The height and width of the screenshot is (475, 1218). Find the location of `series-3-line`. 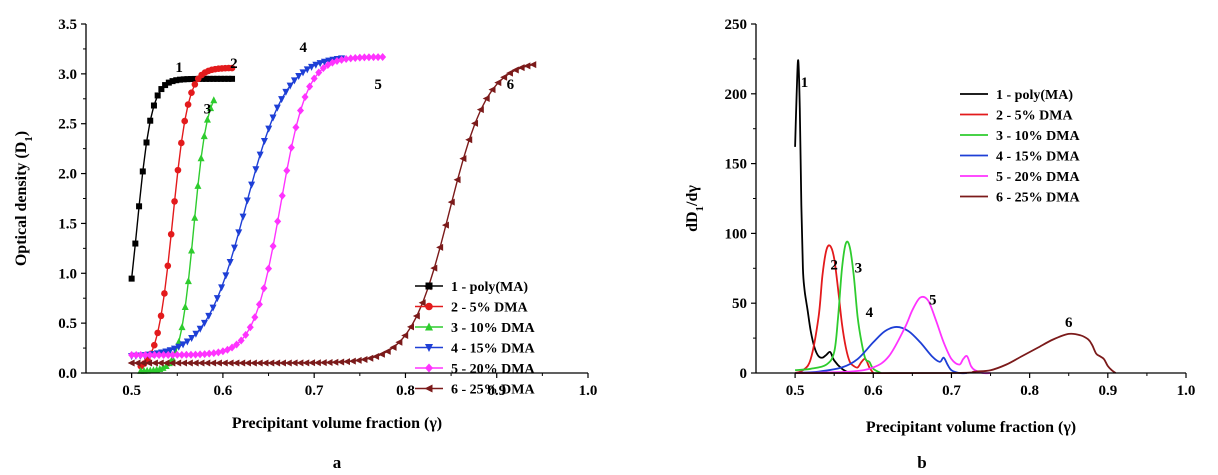

series-3-line is located at coordinates (838, 307).